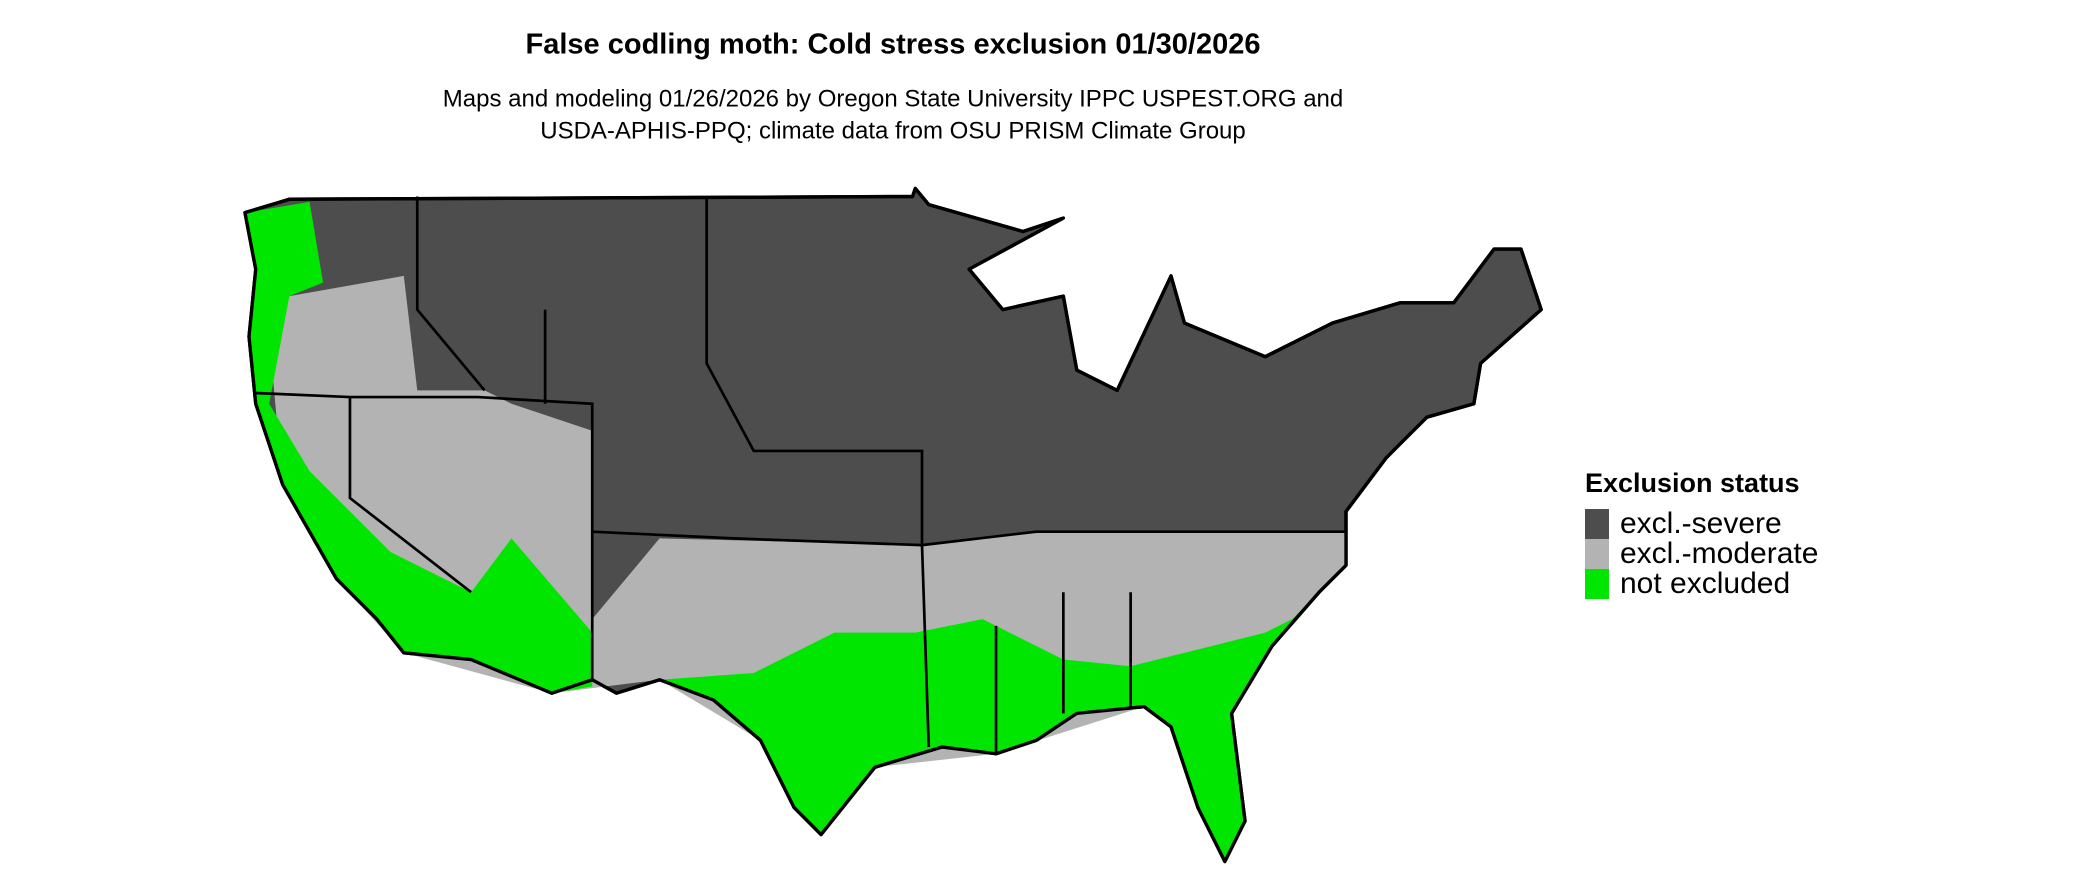  Describe the element at coordinates (1705, 583) in the screenshot. I see `legend-label: not excluded` at that location.